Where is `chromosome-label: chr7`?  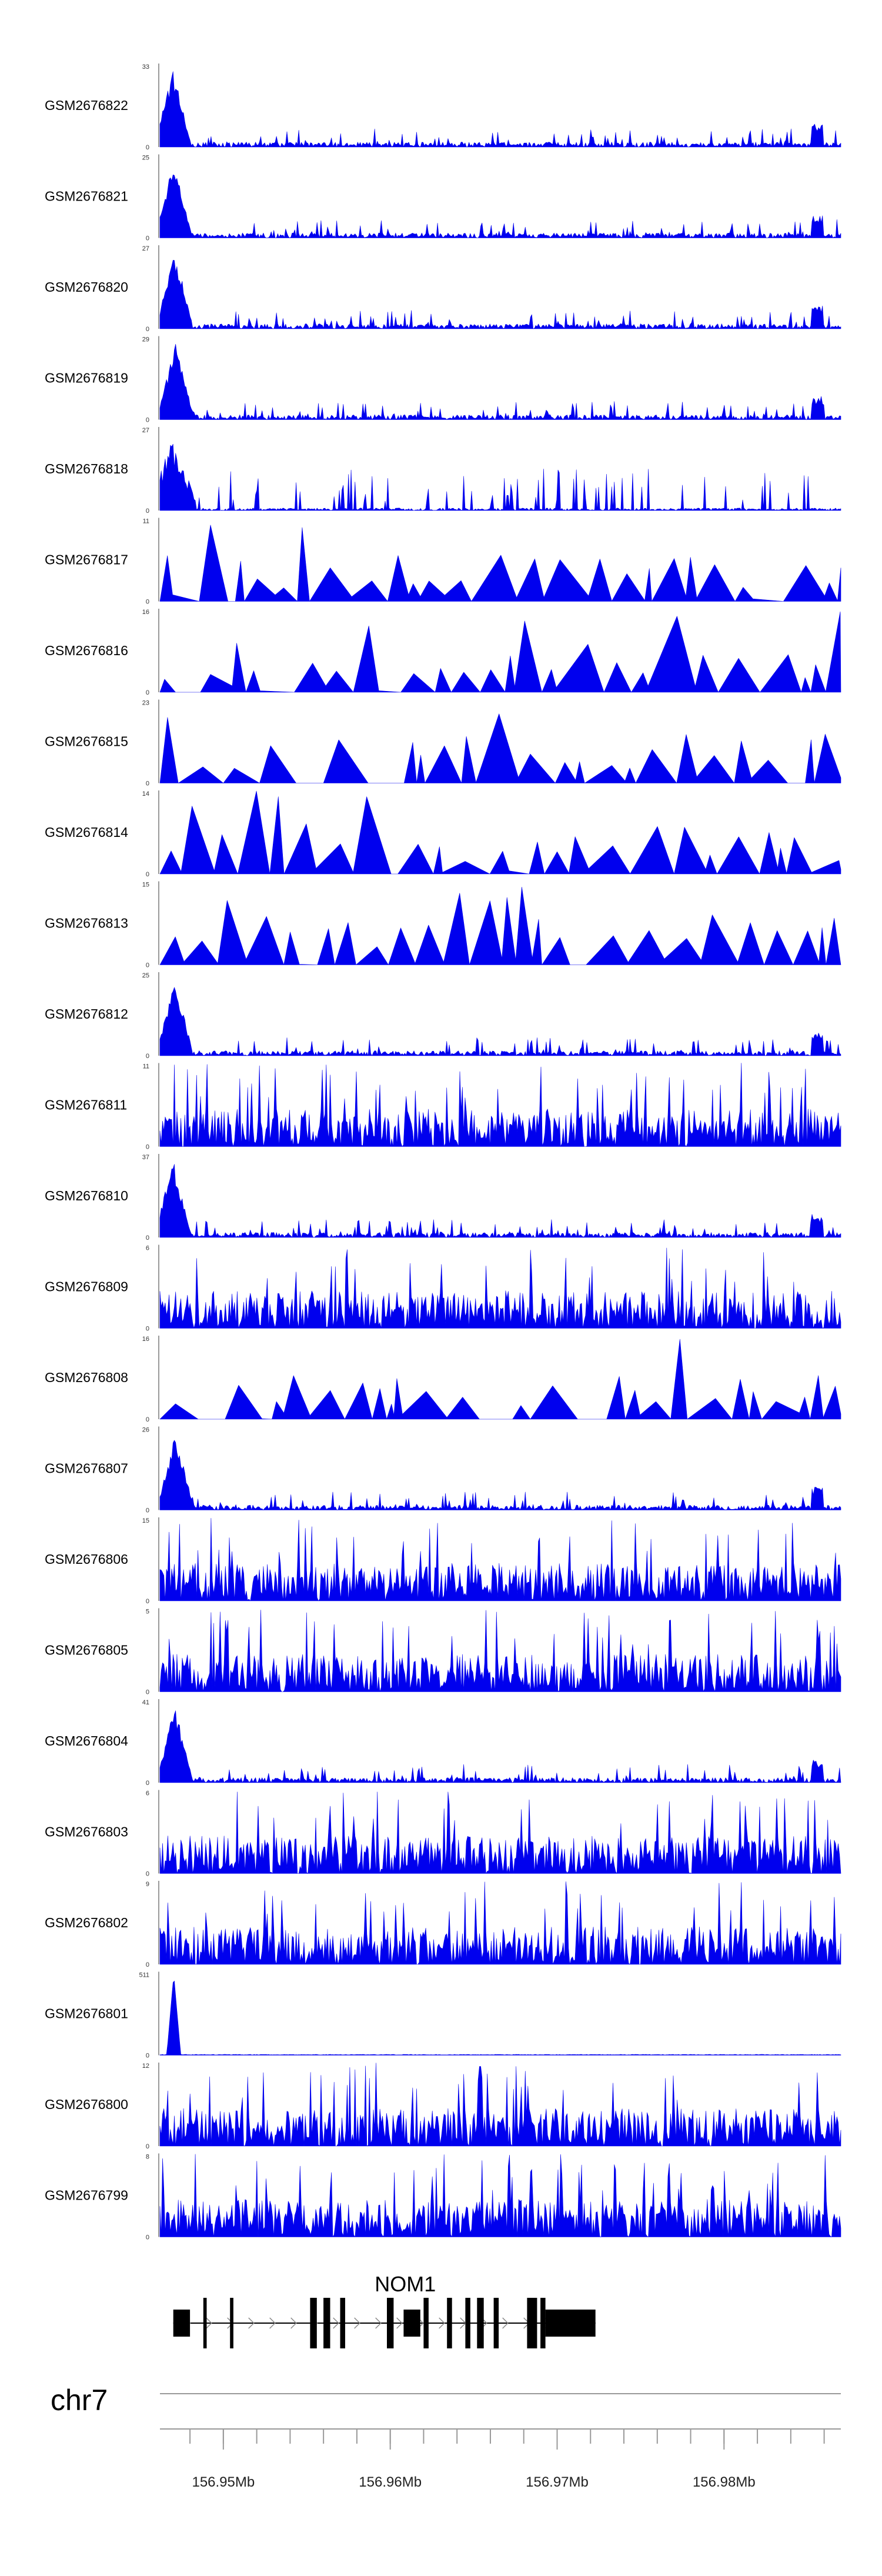 chromosome-label: chr7 is located at coordinates (79, 2400).